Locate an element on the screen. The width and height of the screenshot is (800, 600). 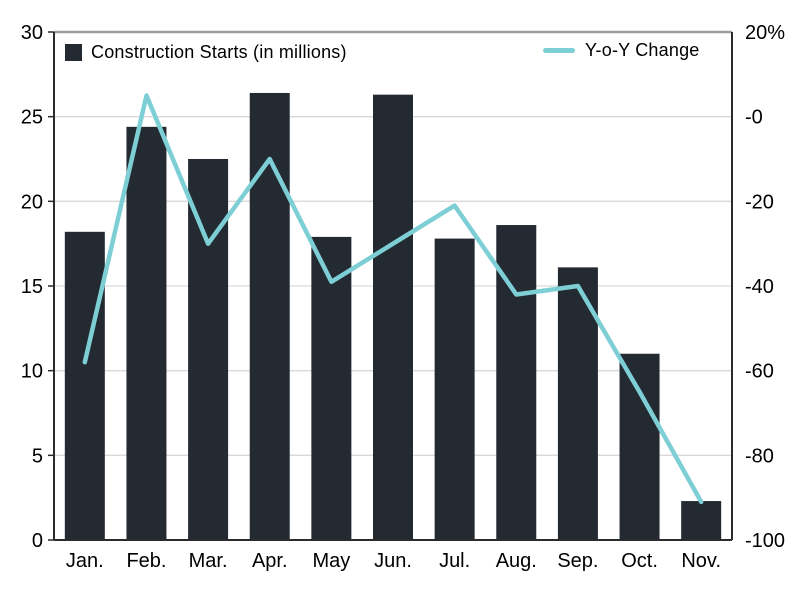
left-axis-label: 15 is located at coordinates (32, 287).